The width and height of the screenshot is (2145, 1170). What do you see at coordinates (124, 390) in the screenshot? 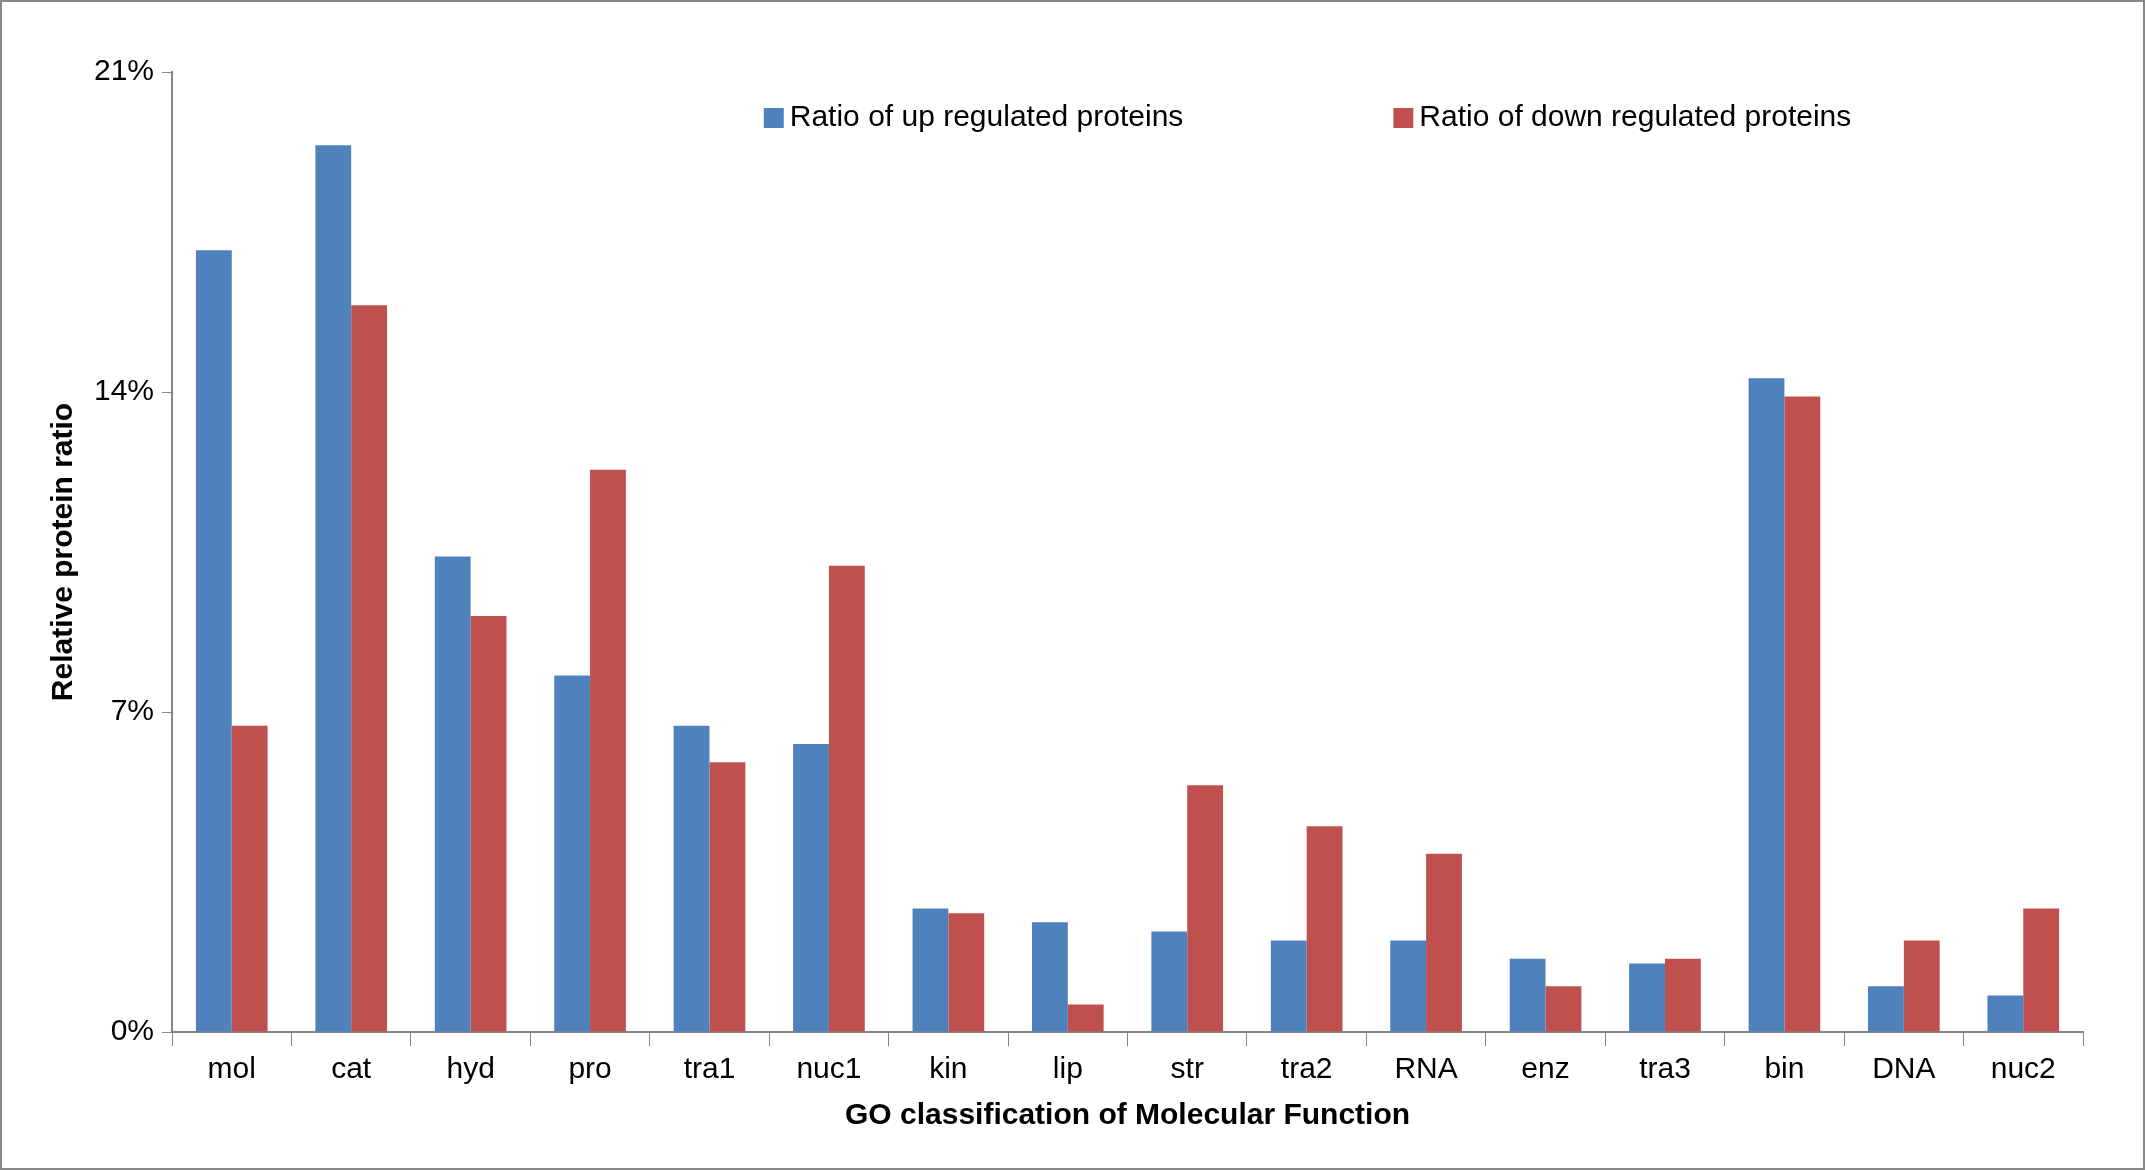
I see `y-tick-label: 14%` at bounding box center [124, 390].